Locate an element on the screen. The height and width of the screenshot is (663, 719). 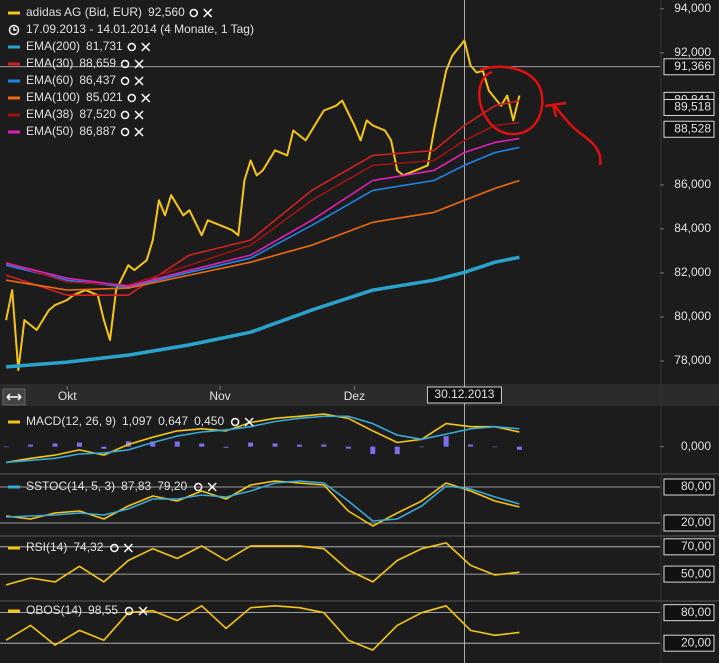
scroll-icon is located at coordinates (14, 397).